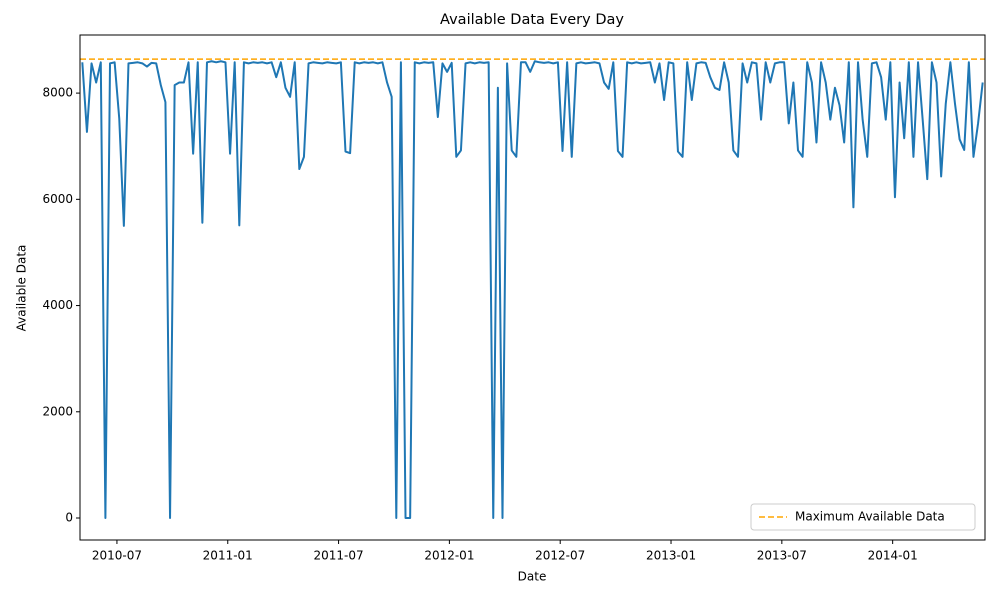 The height and width of the screenshot is (600, 1000). Describe the element at coordinates (69, 518) in the screenshot. I see `y-tick-label: 0` at that location.